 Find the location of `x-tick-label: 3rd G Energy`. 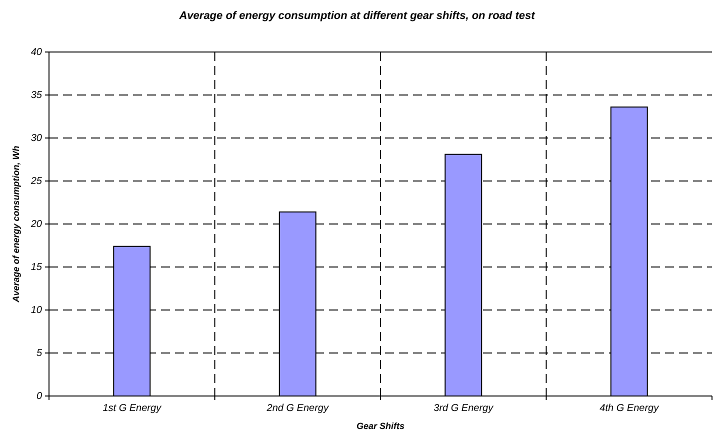

x-tick-label: 3rd G Energy is located at coordinates (464, 408).